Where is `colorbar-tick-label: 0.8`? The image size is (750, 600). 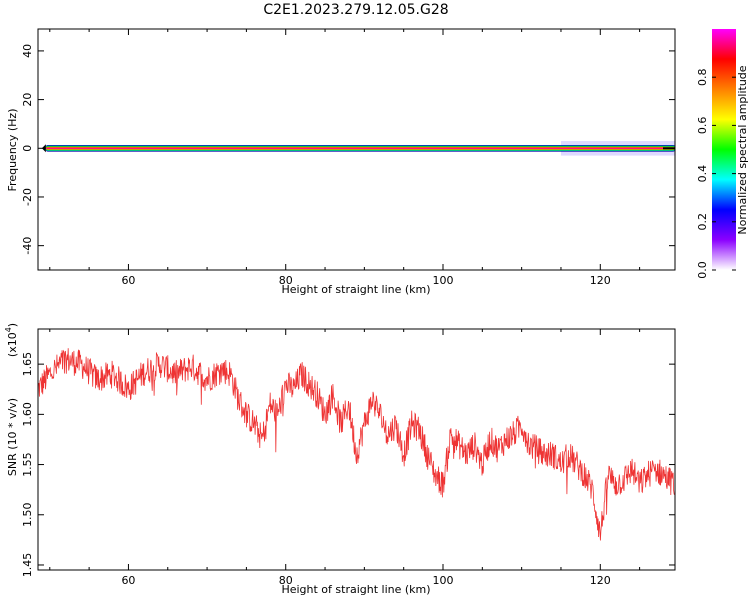
colorbar-tick-label: 0.8 is located at coordinates (702, 77).